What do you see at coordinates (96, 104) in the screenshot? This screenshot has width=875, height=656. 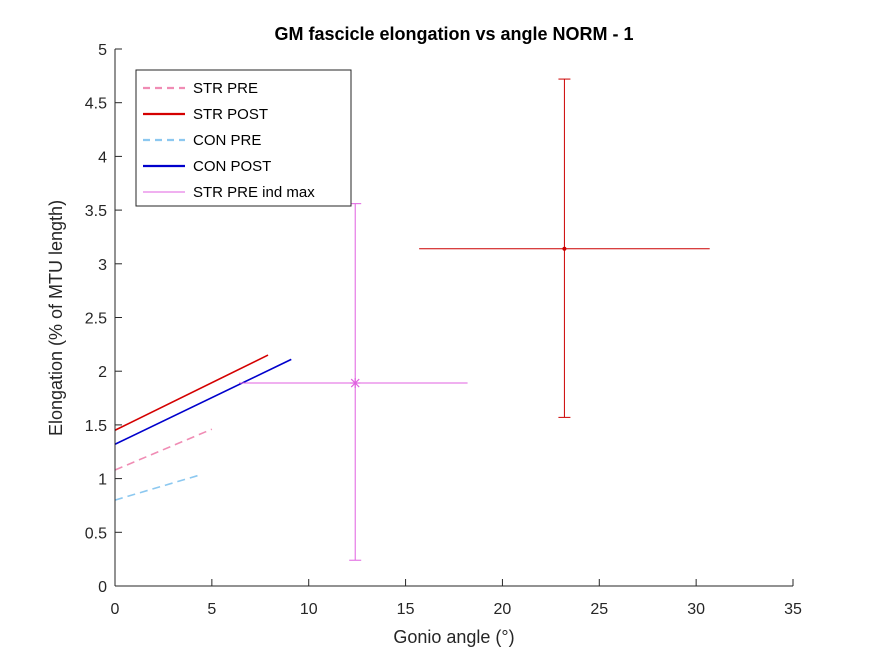 I see `y-tick-label: 4.5` at bounding box center [96, 104].